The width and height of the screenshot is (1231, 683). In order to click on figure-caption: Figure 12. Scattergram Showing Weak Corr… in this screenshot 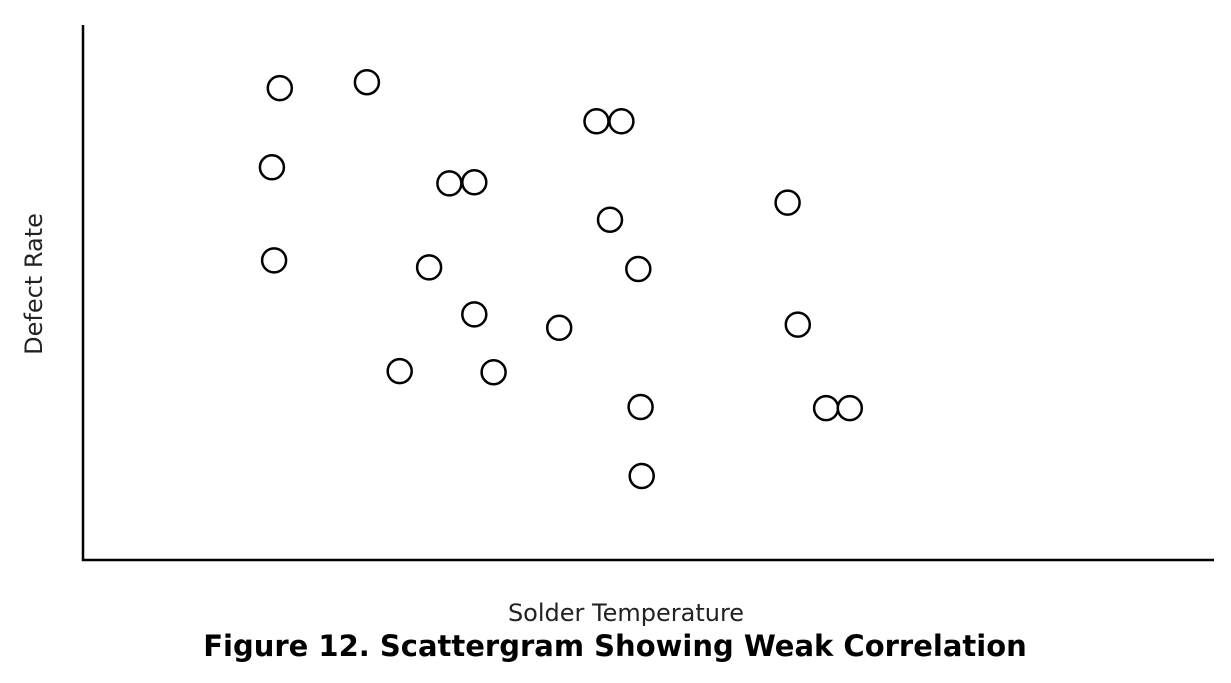, I will do `click(615, 646)`.